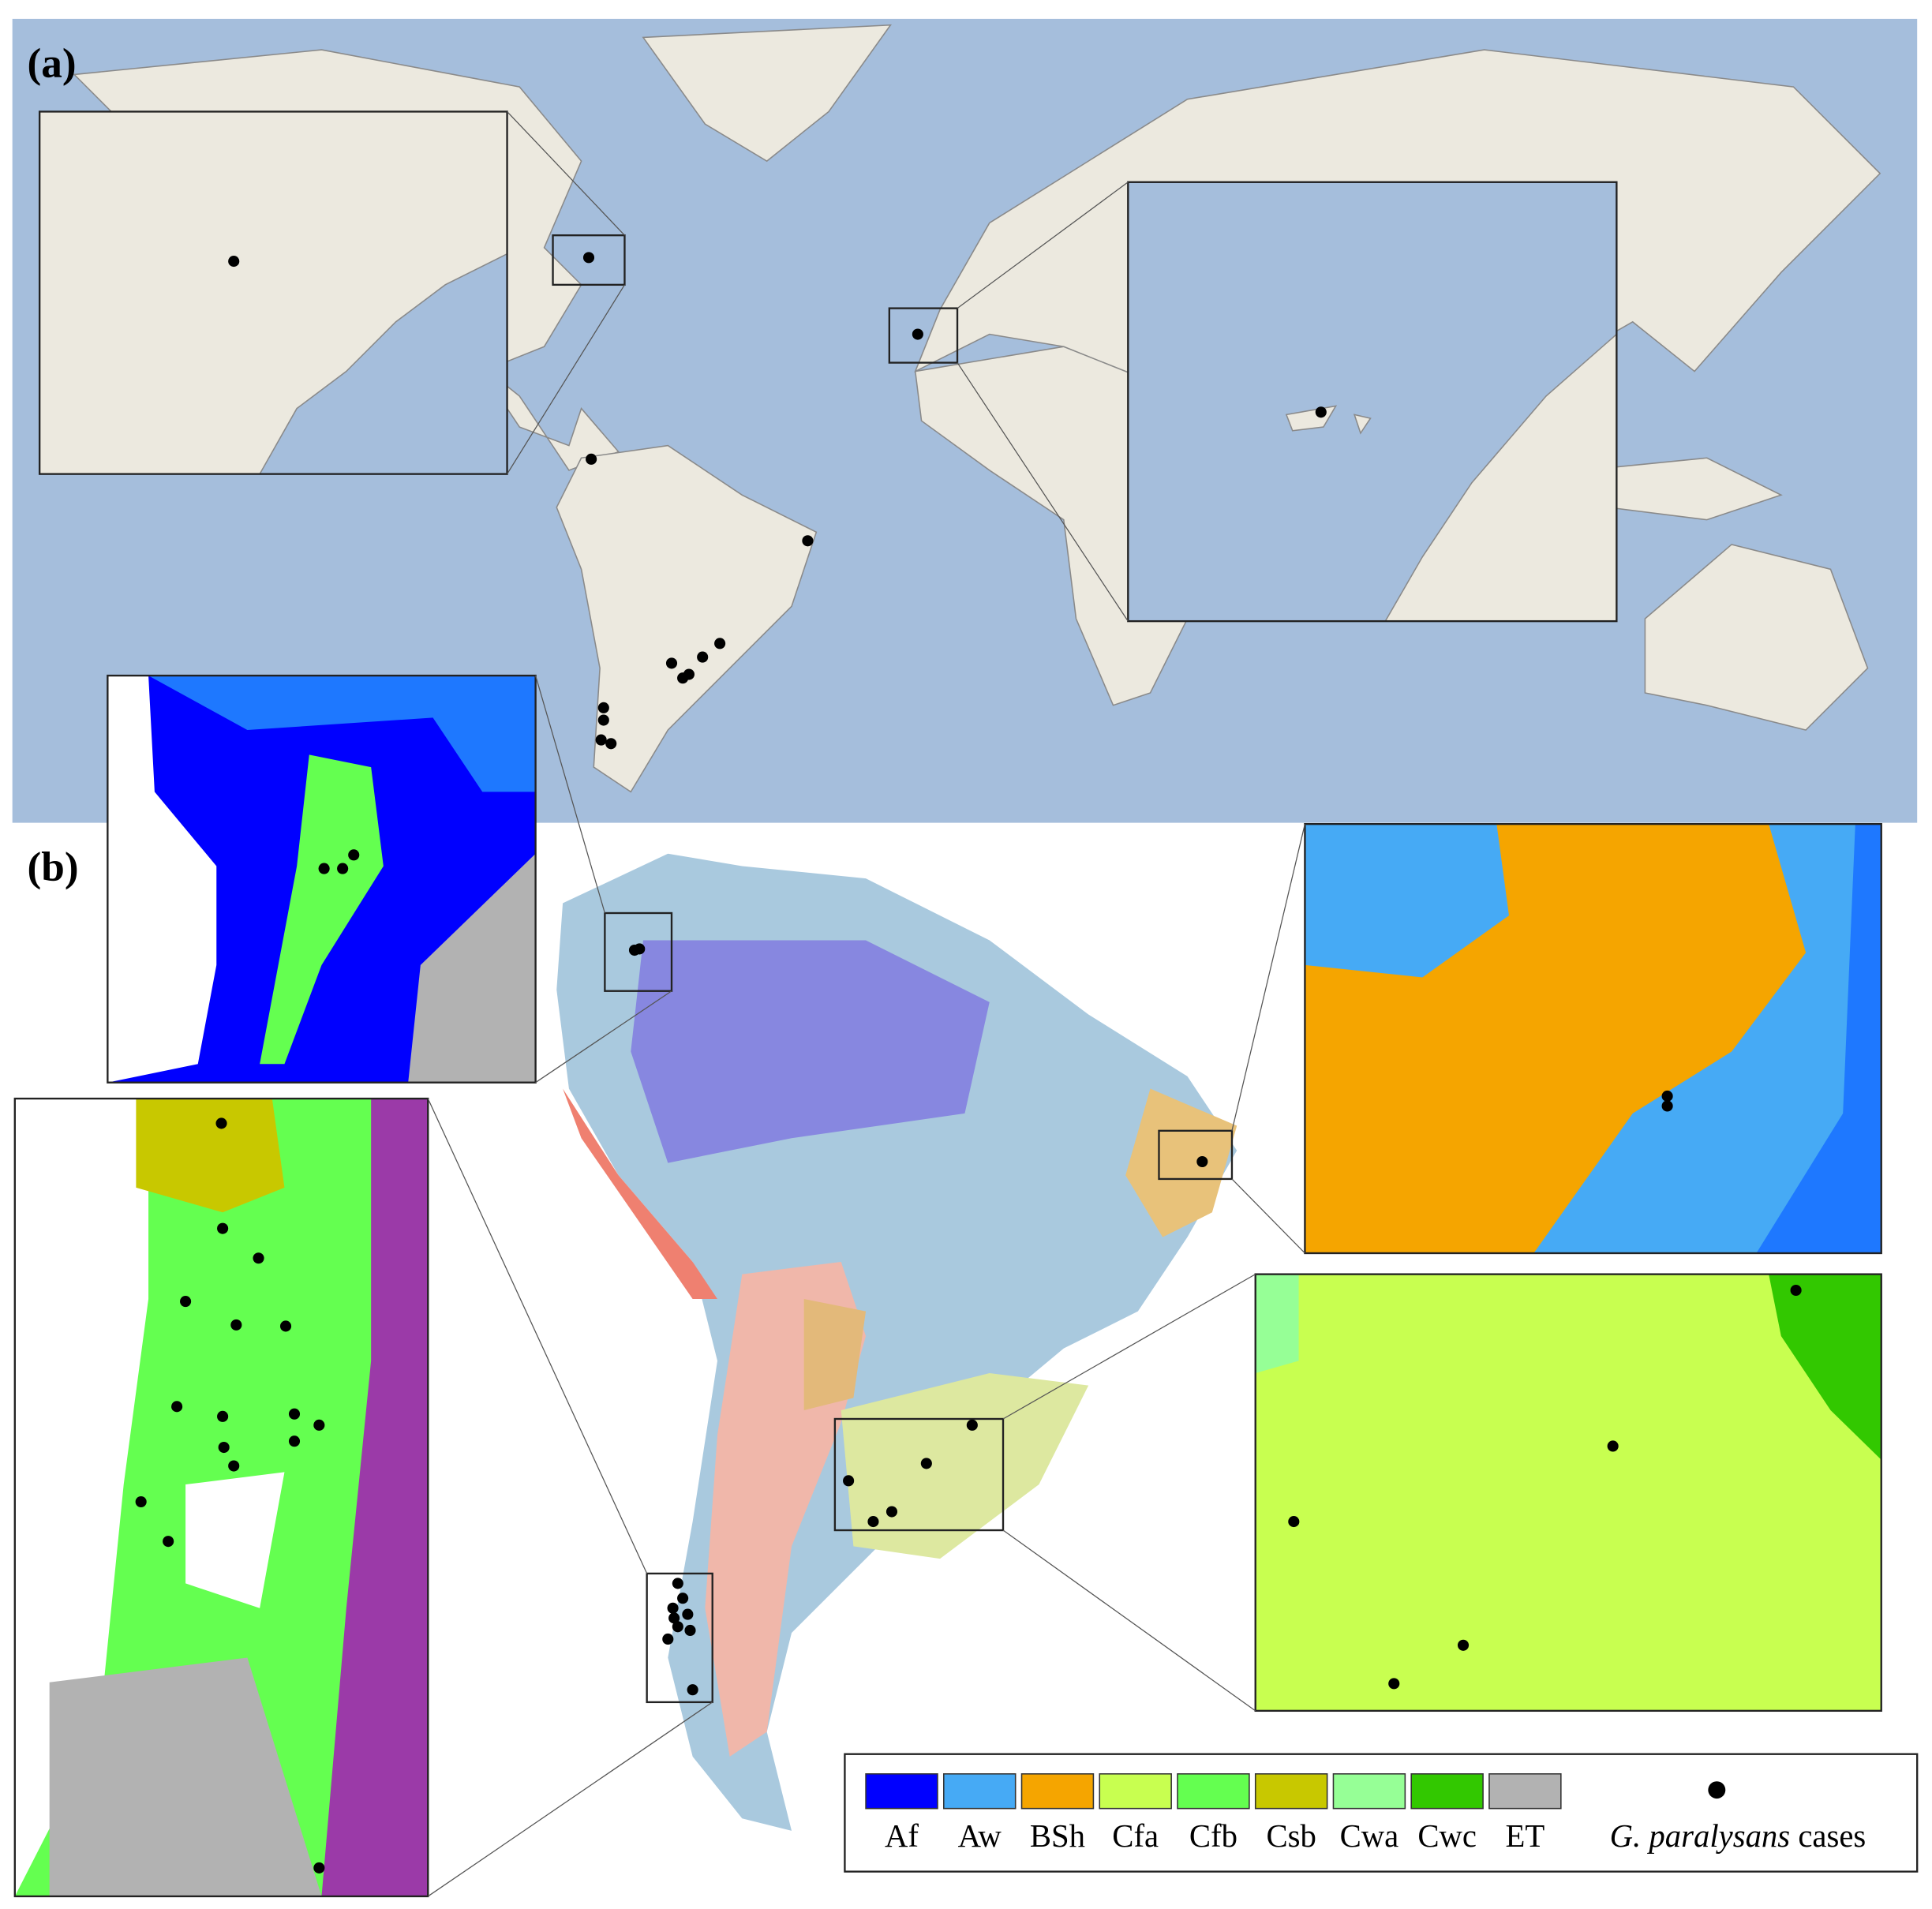  Describe the element at coordinates (1213, 1813) in the screenshot. I see `legend-items: Af Aw BSh Cfa Cfb Csb Cwa Cwc ET` at that location.